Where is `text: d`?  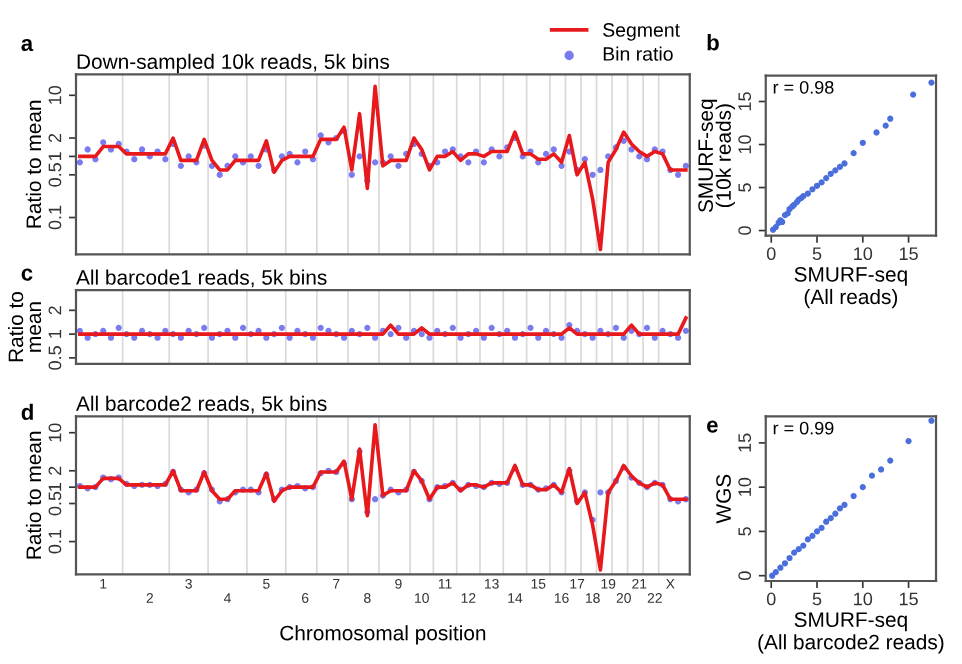
text: d is located at coordinates (27, 412).